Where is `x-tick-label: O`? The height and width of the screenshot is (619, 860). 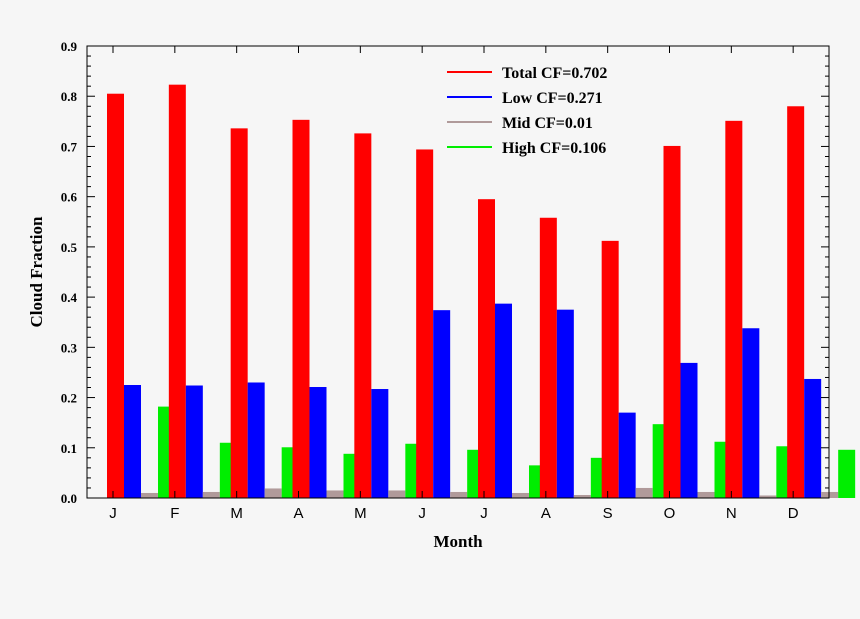
x-tick-label: O is located at coordinates (670, 513).